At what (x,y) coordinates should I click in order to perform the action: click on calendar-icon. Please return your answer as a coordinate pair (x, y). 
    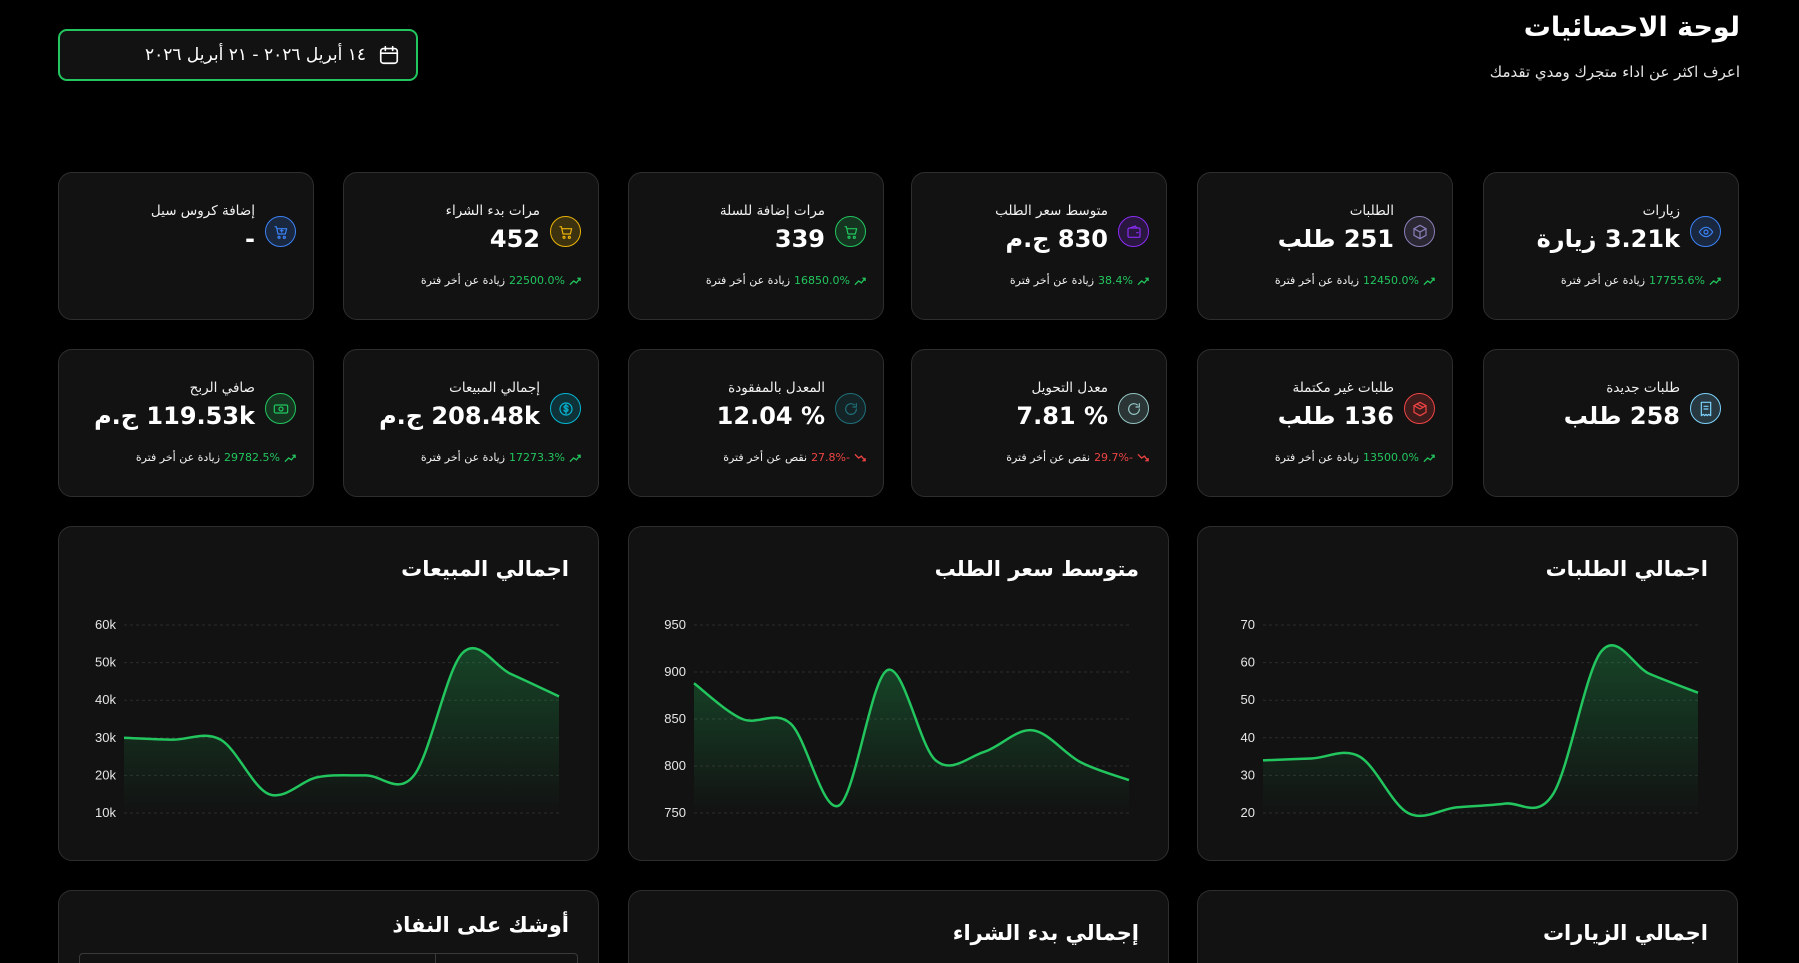
    Looking at the image, I should click on (389, 55).